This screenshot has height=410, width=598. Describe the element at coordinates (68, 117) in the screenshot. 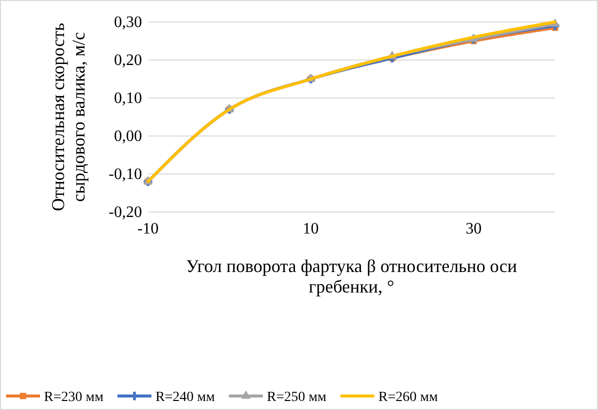

I see `y-axis-title: Относительная скорость сырдового валика, м/с` at that location.